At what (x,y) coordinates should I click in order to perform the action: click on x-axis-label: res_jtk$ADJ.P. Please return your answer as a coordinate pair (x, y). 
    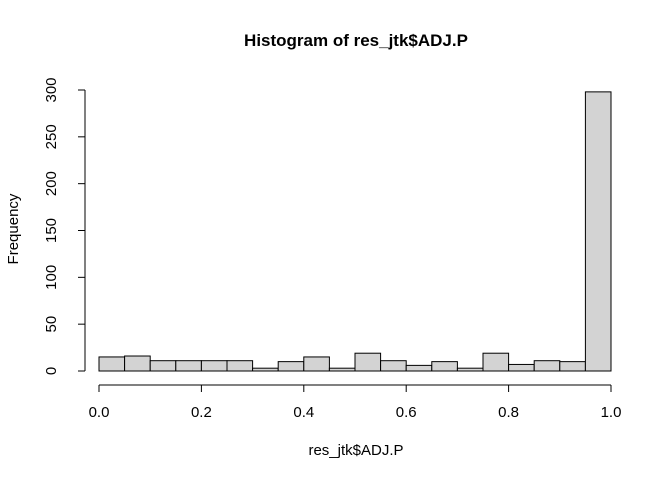
    Looking at the image, I should click on (355, 450).